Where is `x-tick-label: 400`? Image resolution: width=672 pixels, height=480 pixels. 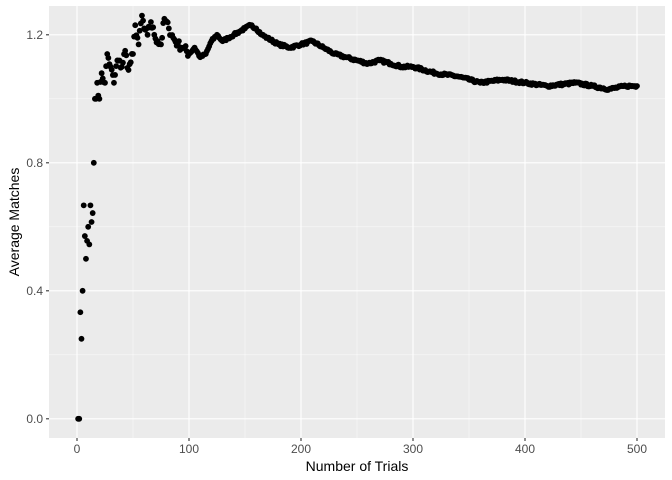
x-tick-label: 400 is located at coordinates (525, 449).